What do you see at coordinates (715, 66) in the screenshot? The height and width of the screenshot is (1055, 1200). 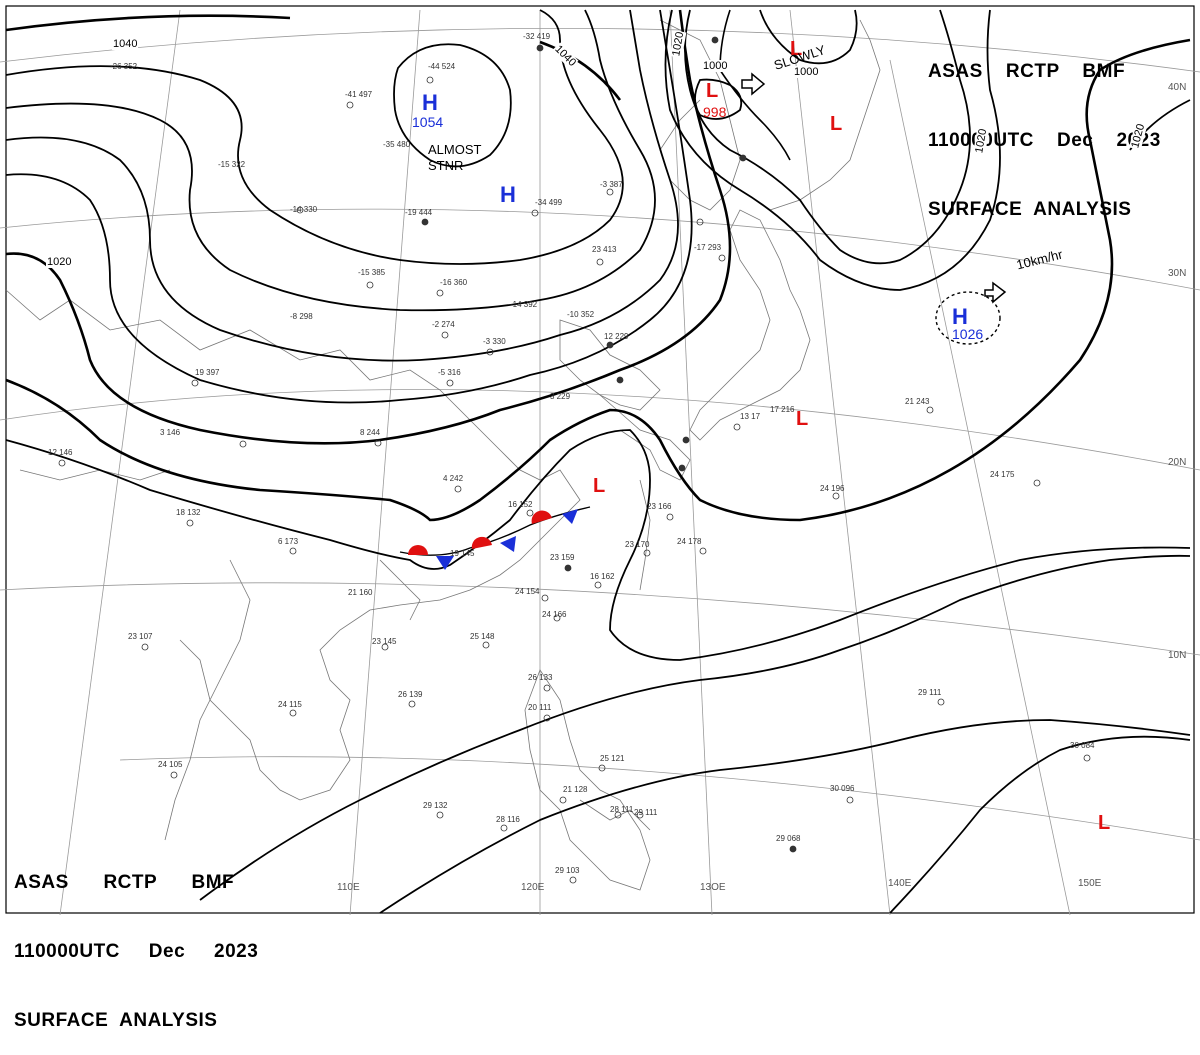 I see `isobar-label-1000-west: 1000` at bounding box center [715, 66].